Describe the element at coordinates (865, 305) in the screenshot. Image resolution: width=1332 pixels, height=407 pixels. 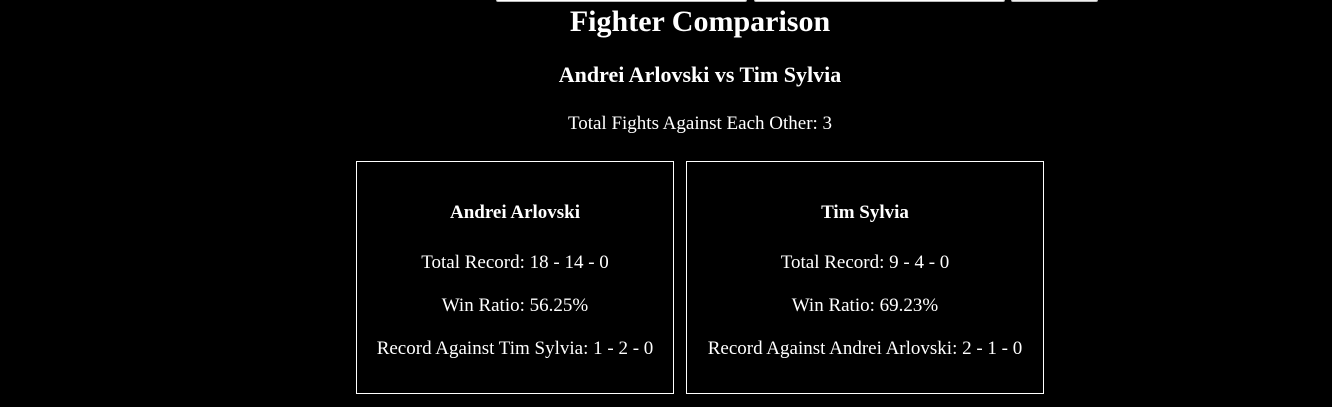
I see `win-ratio: Win Ratio: 69.23%` at that location.